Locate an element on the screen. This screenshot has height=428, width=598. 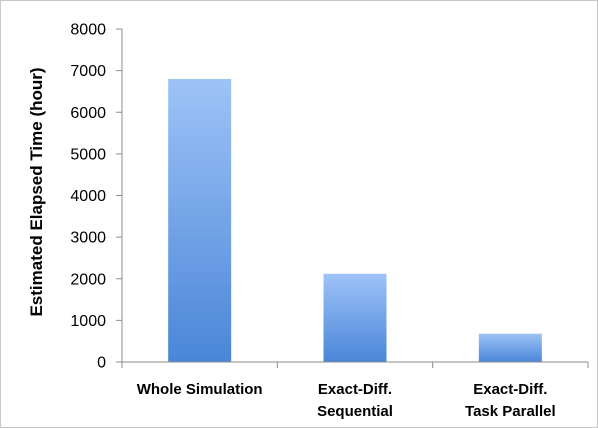
y-tick-label: 7000 is located at coordinates (88, 71).